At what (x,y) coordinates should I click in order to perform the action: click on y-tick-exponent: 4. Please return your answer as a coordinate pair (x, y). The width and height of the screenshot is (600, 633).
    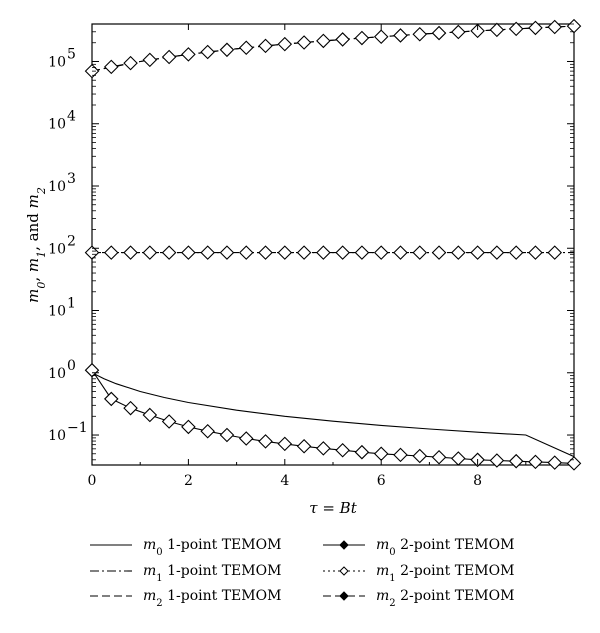
    Looking at the image, I should click on (71, 117).